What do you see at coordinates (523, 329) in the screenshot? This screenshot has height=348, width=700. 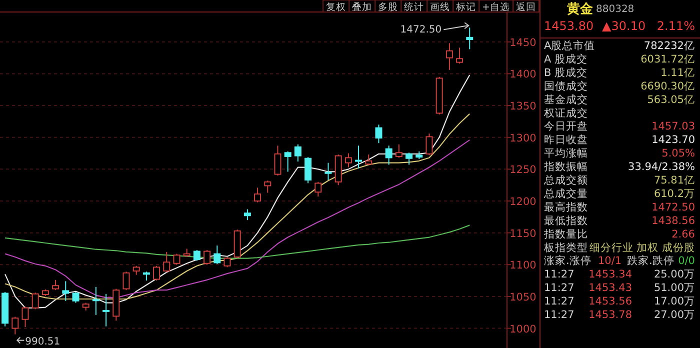 I see `y-tick-label: 1000` at bounding box center [523, 329].